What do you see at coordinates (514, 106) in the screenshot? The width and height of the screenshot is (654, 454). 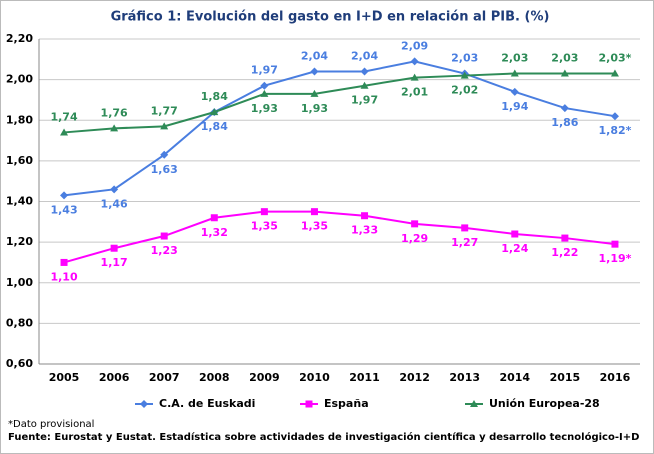 I see `data-label: 1,94` at bounding box center [514, 106].